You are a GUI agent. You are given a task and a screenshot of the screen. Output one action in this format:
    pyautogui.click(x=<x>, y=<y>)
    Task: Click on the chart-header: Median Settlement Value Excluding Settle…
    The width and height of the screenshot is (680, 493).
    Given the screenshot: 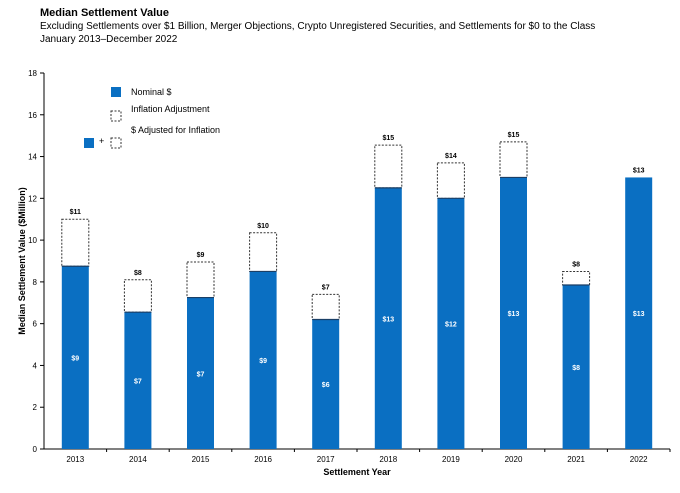 What is the action you would take?
    pyautogui.click(x=317, y=26)
    